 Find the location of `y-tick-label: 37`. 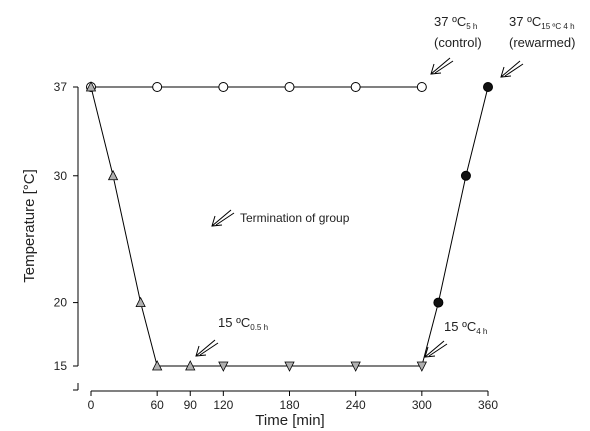

y-tick-label: 37 is located at coordinates (61, 87).